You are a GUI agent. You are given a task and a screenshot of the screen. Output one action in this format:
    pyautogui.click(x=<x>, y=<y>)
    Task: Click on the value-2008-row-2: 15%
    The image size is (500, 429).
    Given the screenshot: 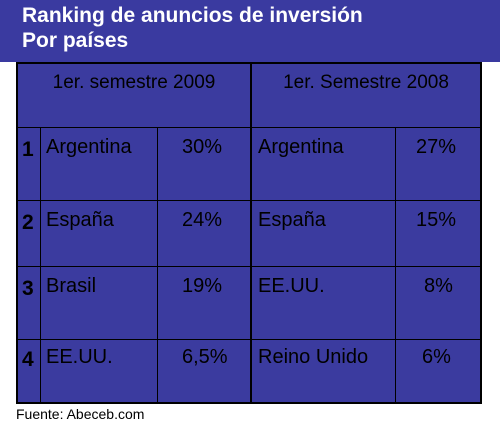 What is the action you would take?
    pyautogui.click(x=436, y=220)
    